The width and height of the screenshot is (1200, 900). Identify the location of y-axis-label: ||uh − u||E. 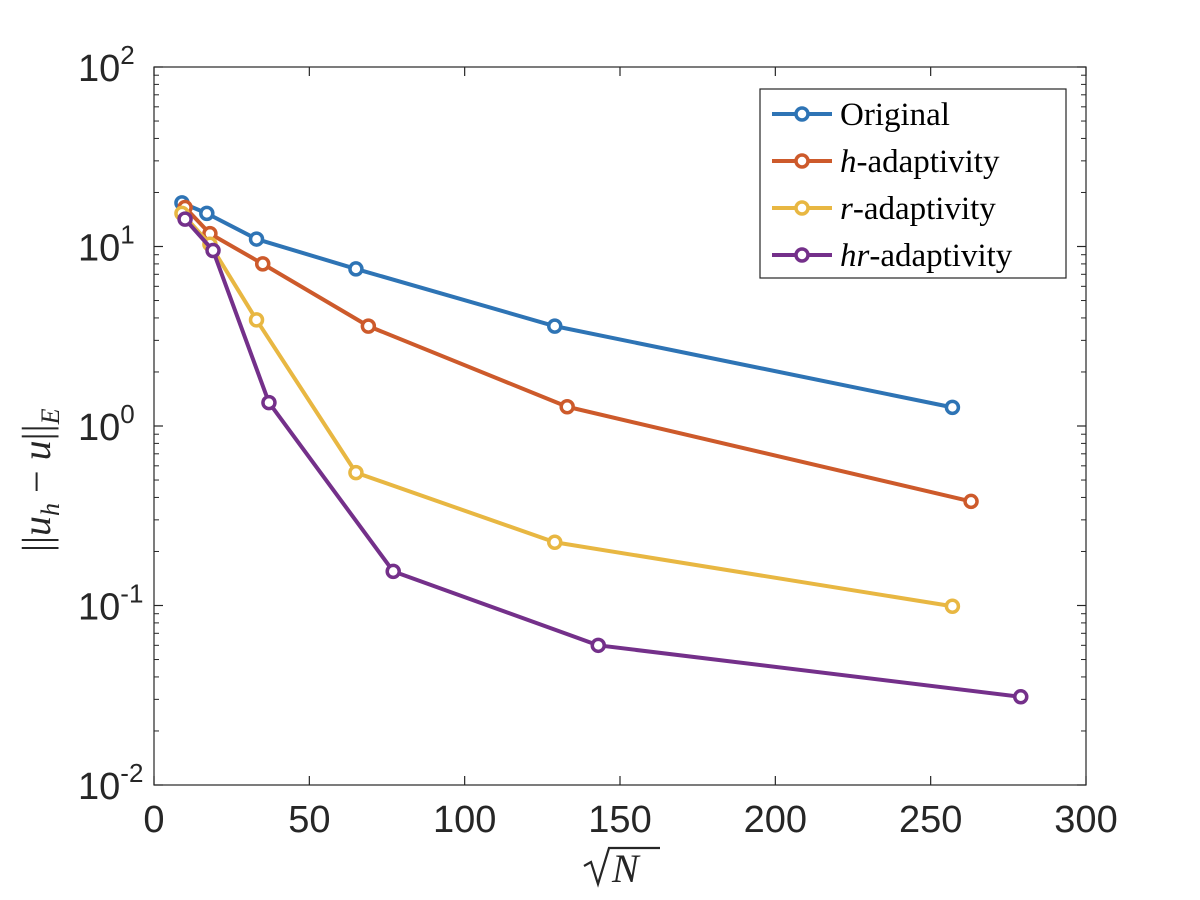
(39, 480).